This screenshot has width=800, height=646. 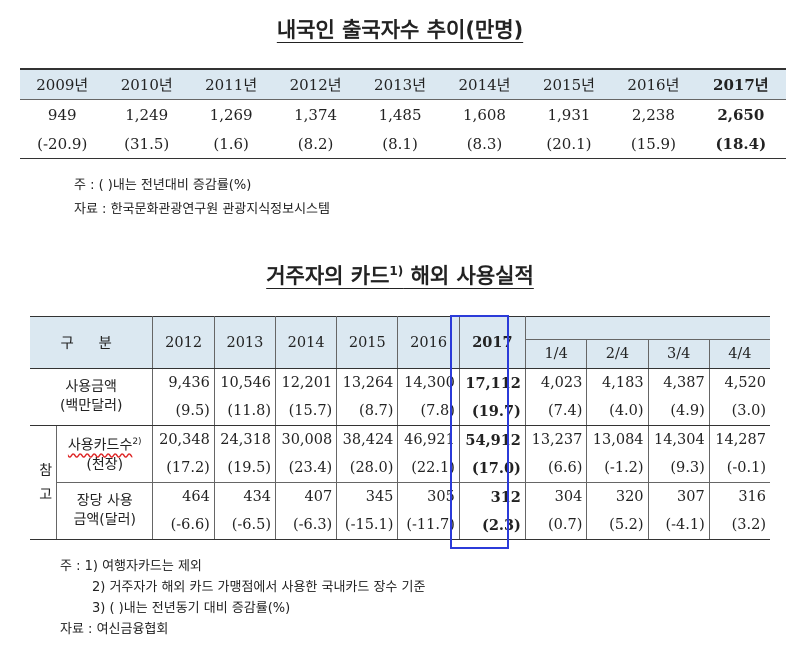 I want to click on cards-used-label-a: 사용카드수, so click(x=100, y=445).